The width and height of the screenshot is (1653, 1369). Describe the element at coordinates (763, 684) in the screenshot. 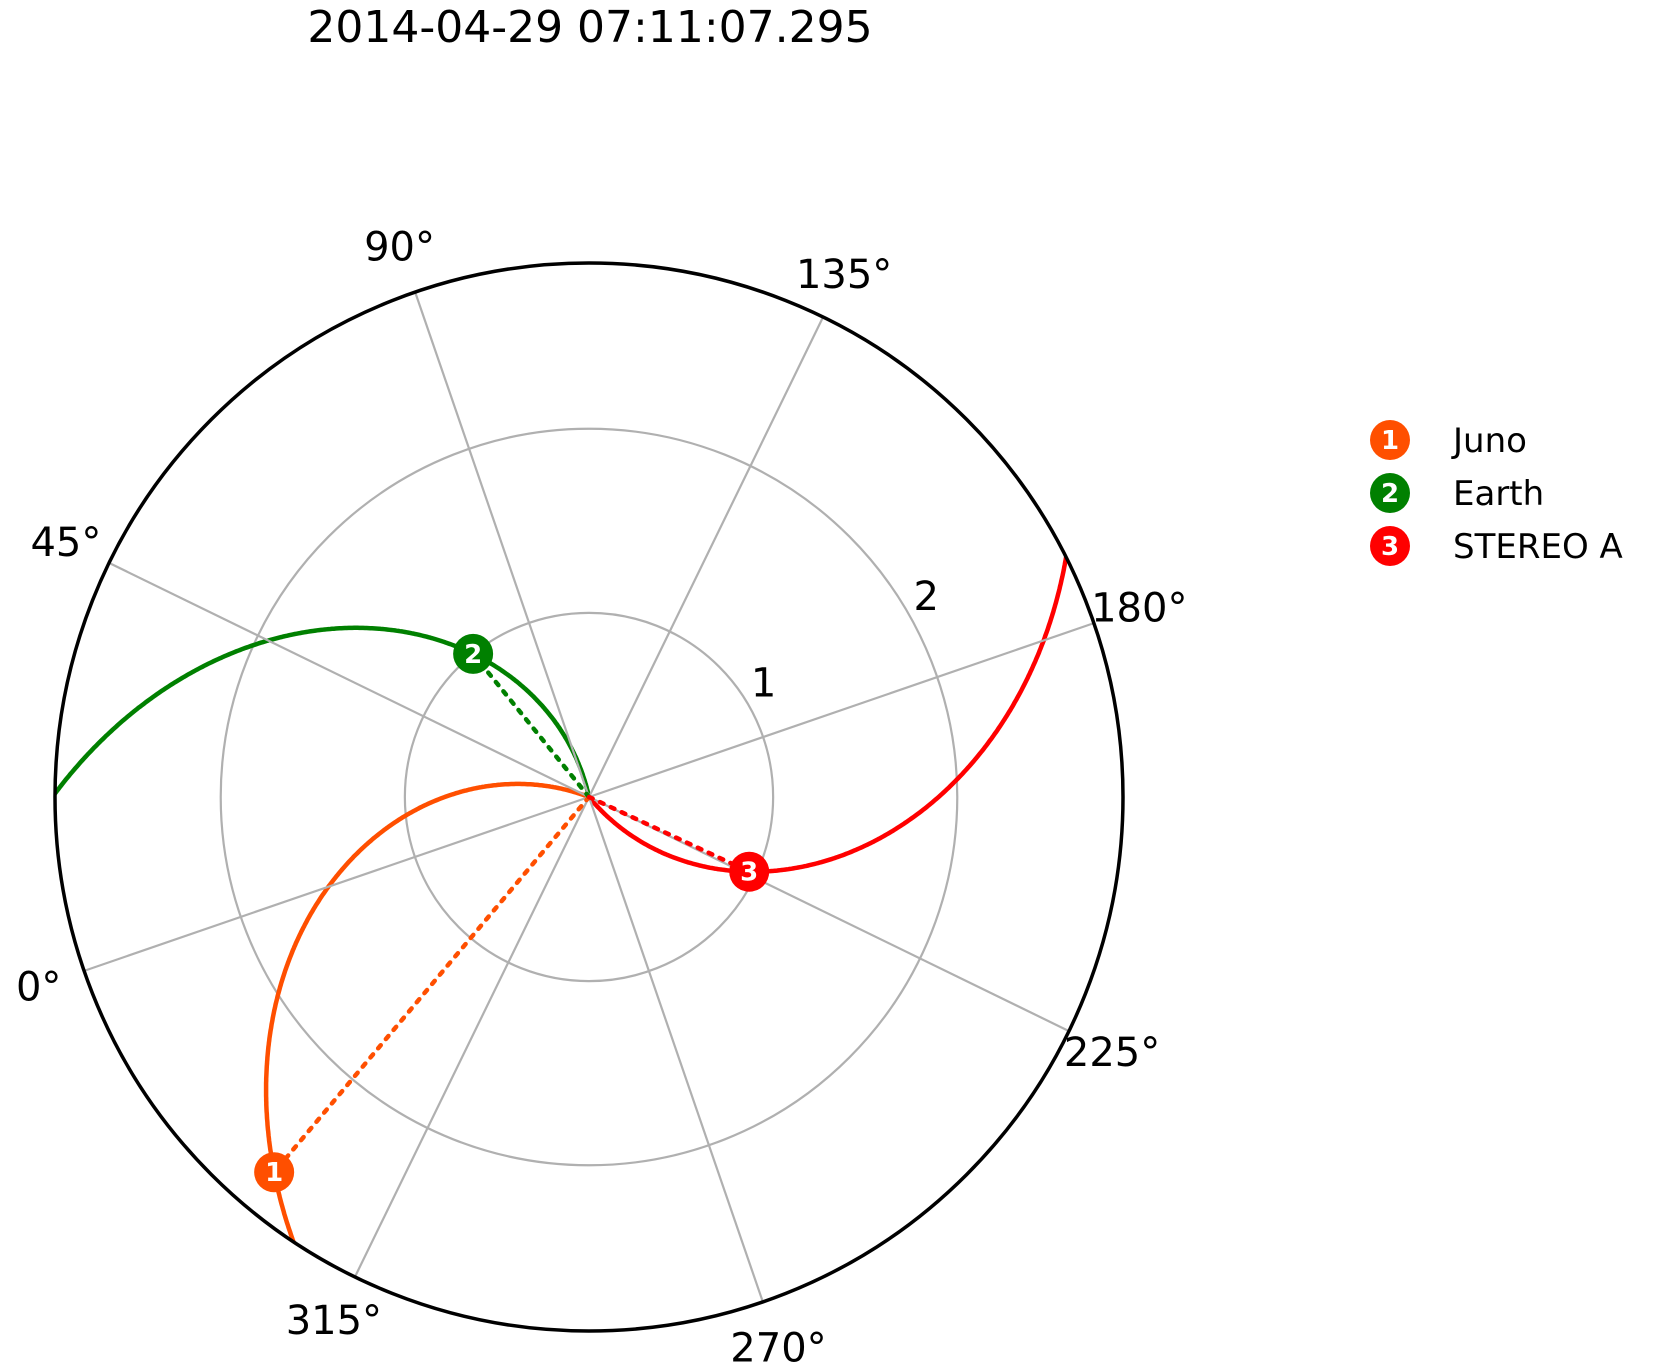

I see `r-tick-label-1: 1` at that location.